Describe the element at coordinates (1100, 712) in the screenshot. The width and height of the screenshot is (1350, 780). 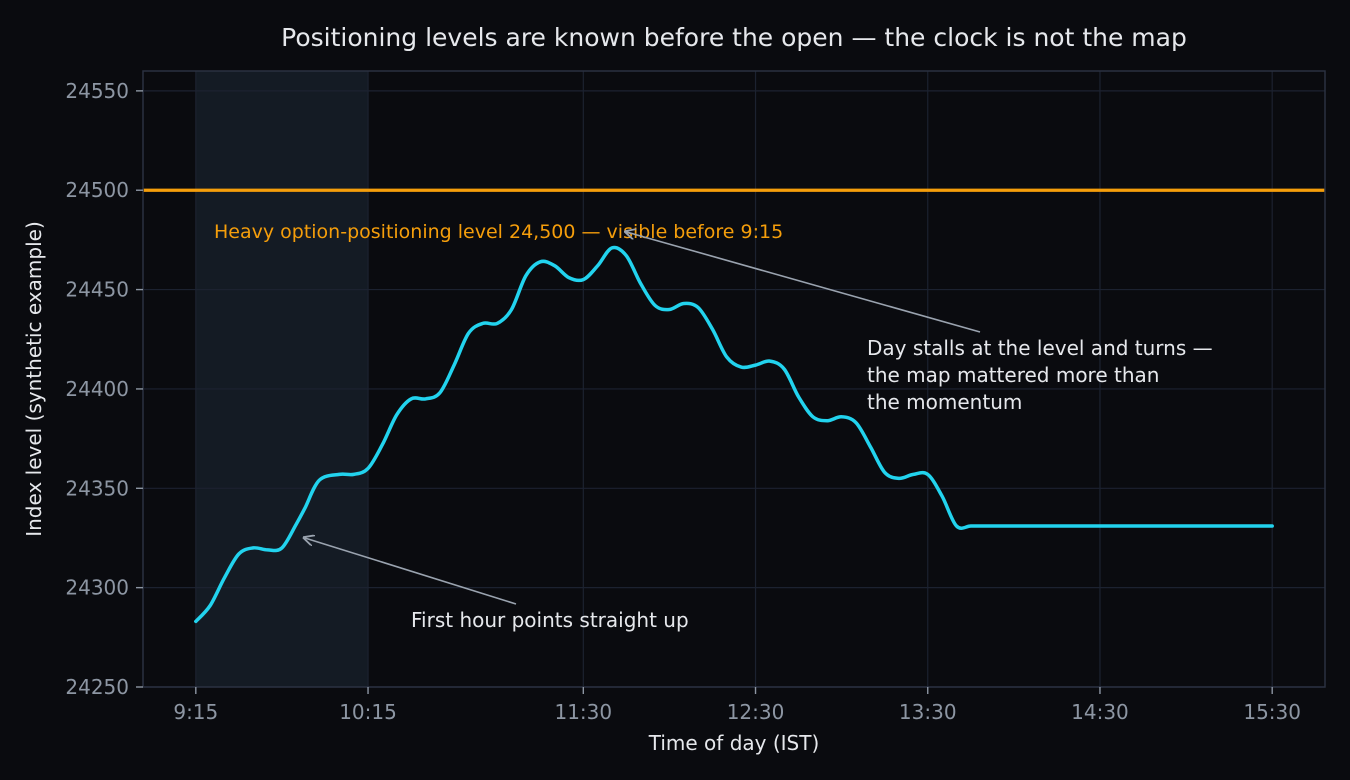
I see `x-tick-label: 14:30` at that location.